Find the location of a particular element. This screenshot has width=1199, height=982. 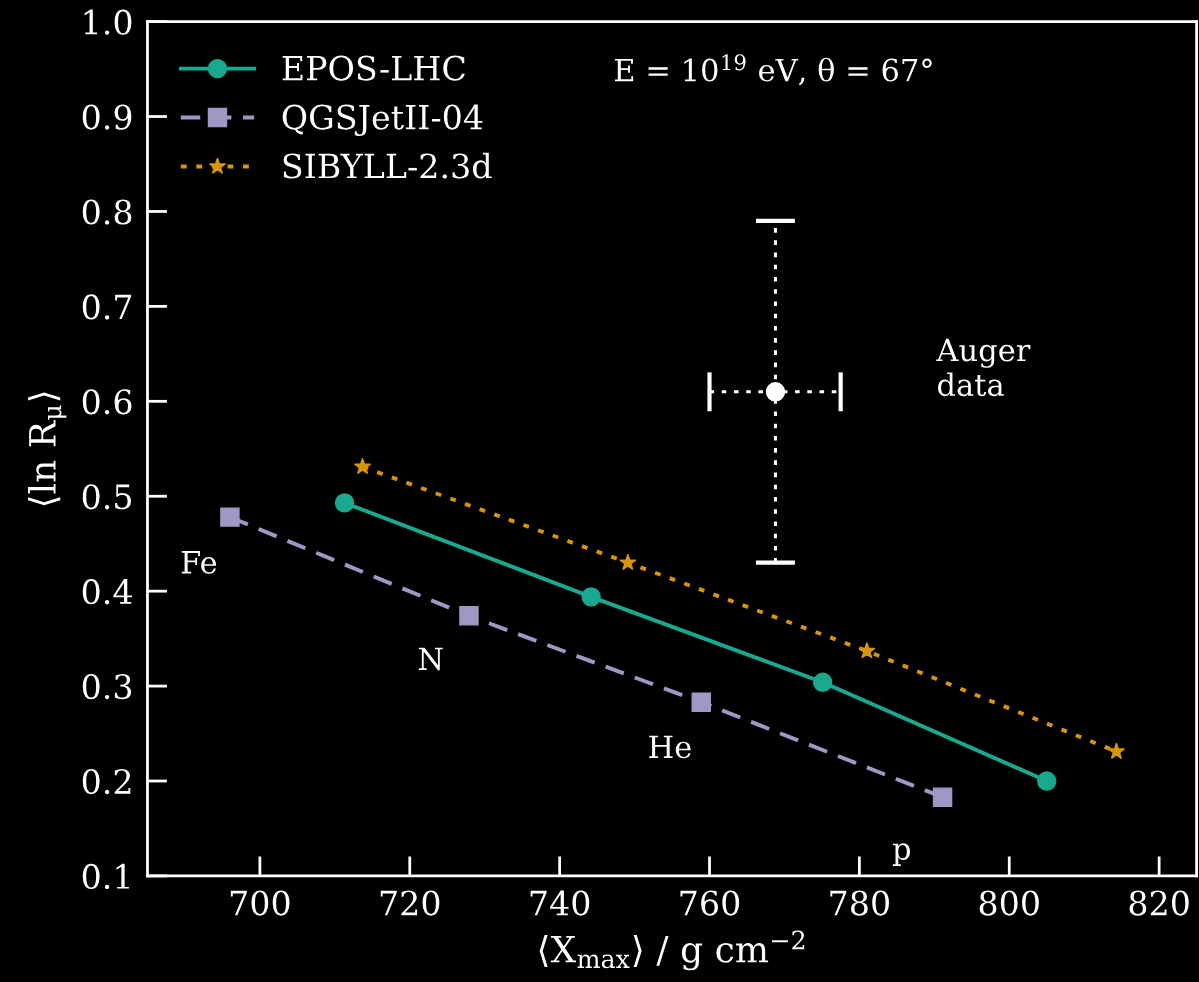

legend-label: EPOS-LHC is located at coordinates (373, 68).